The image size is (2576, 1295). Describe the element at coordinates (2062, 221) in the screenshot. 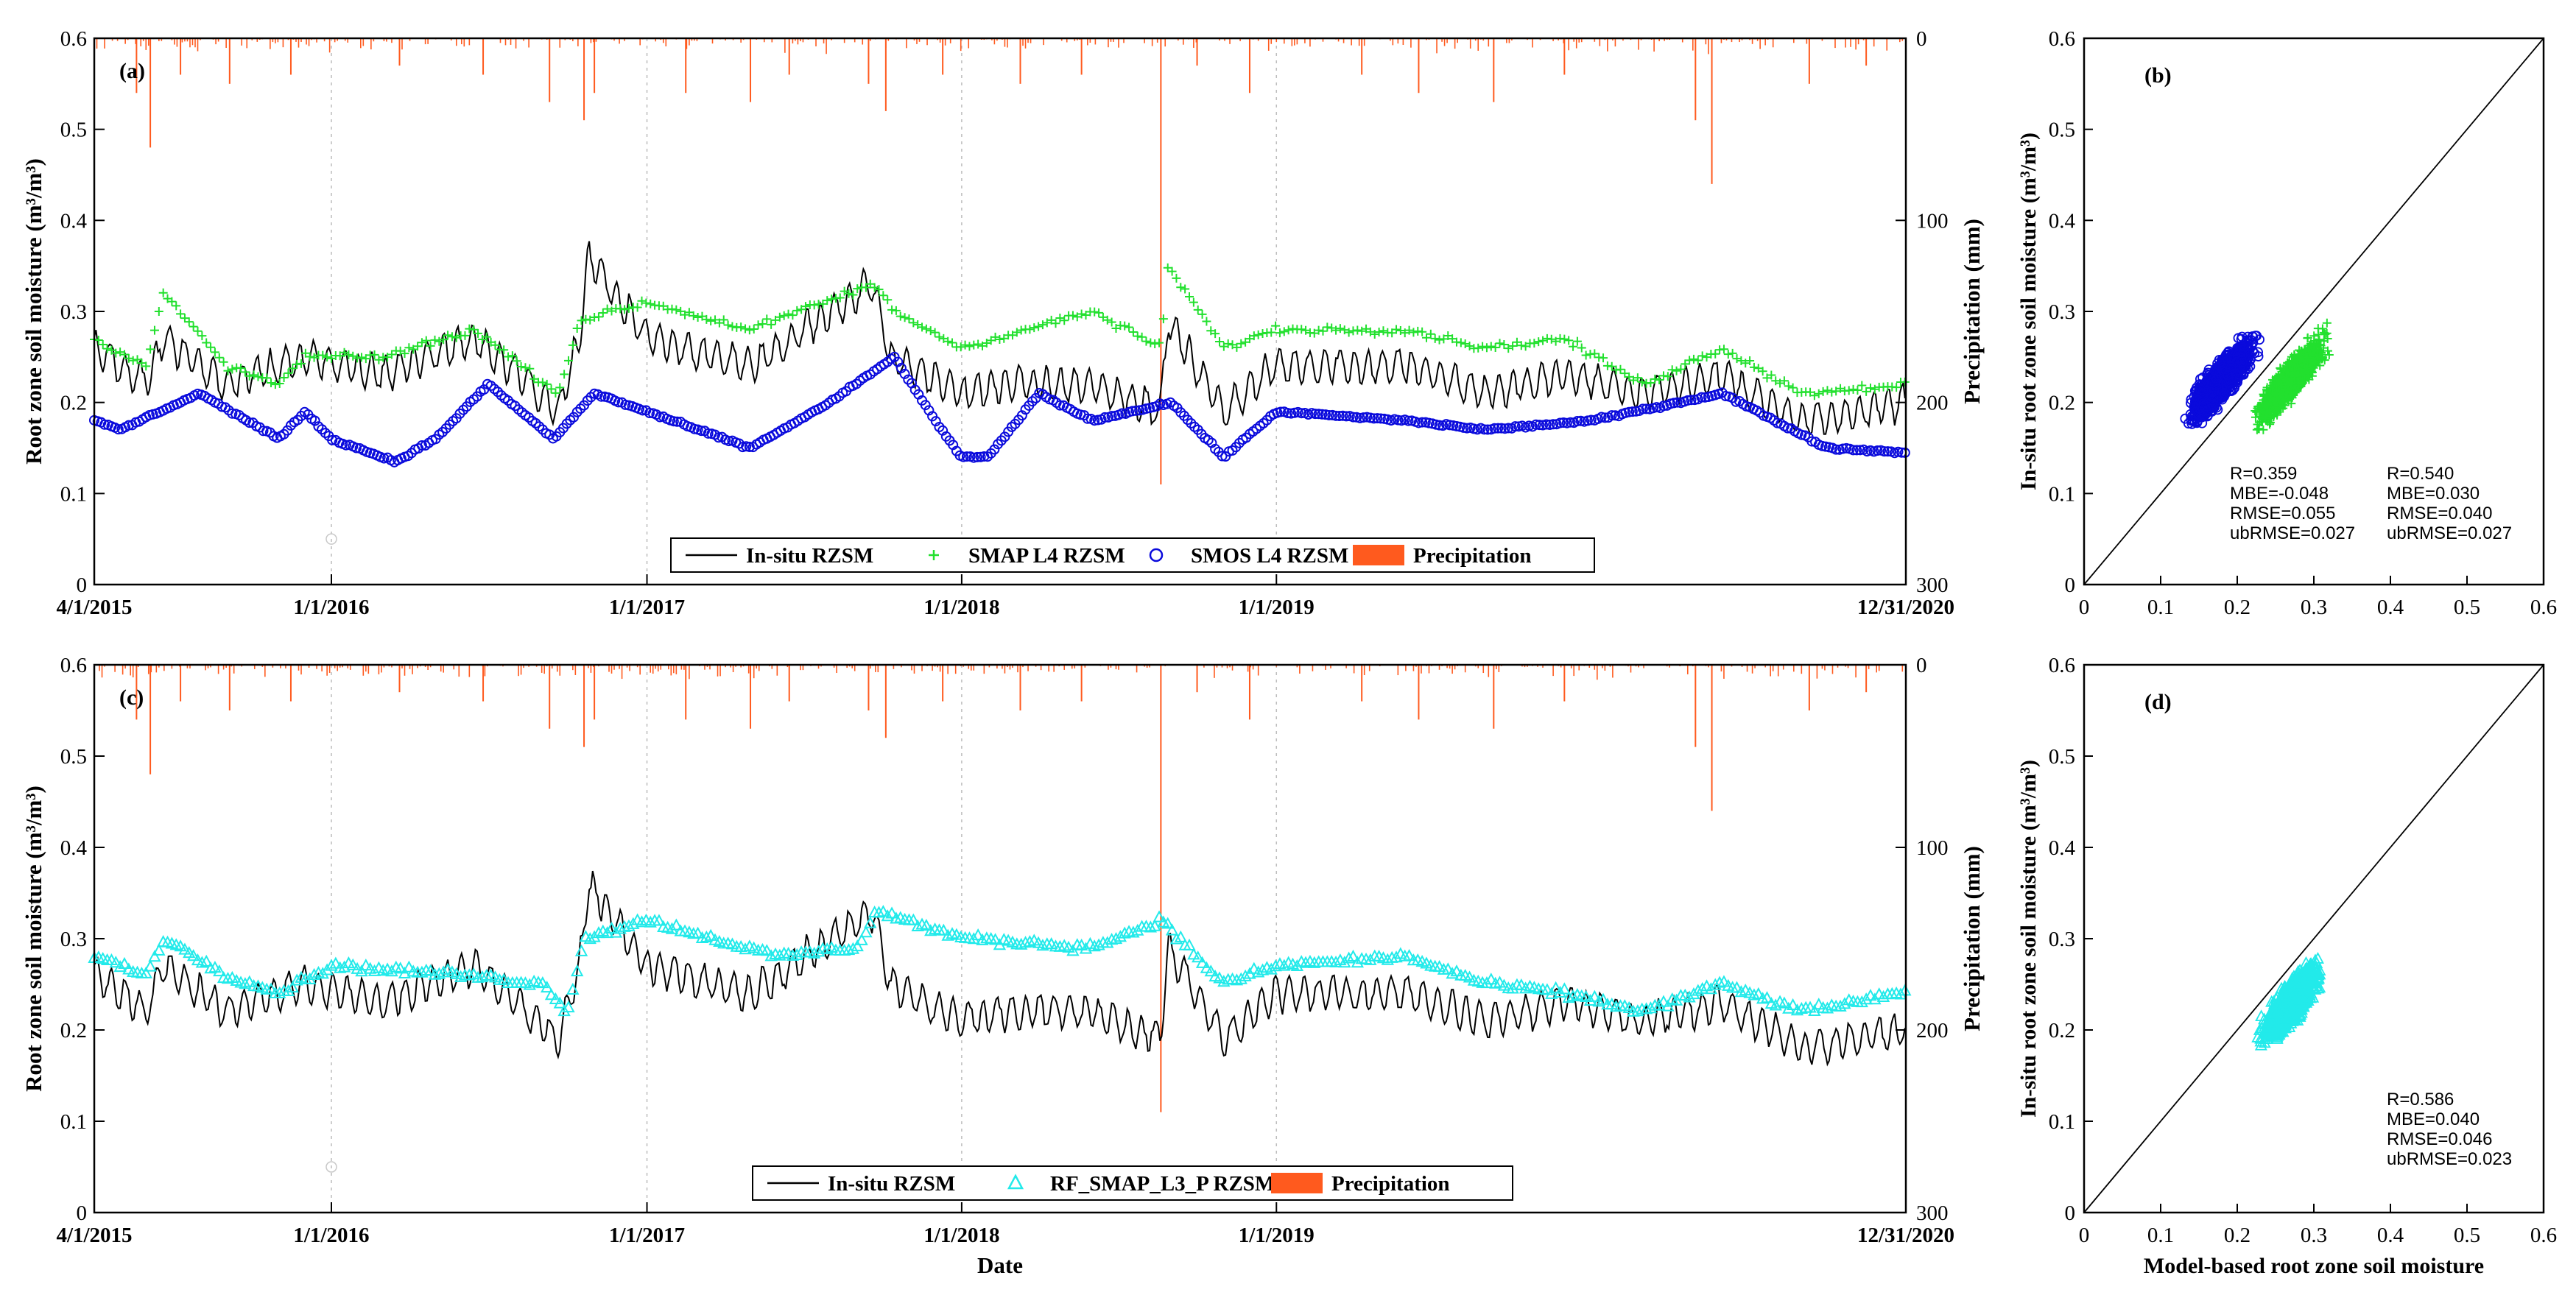

I see `y-tick-label: 0.4` at that location.